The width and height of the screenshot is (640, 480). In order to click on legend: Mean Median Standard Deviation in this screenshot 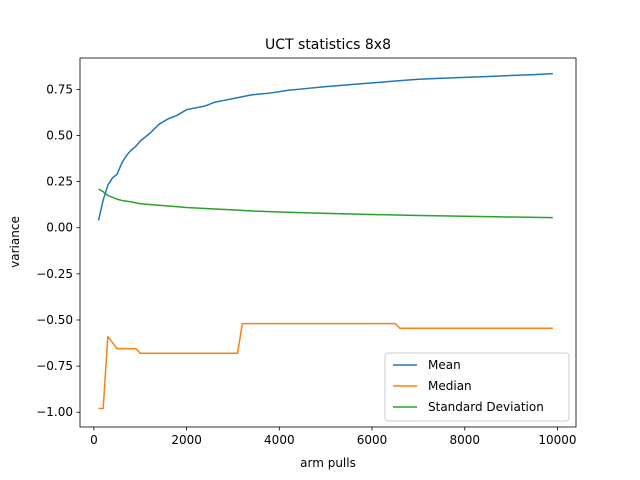, I will do `click(477, 387)`.